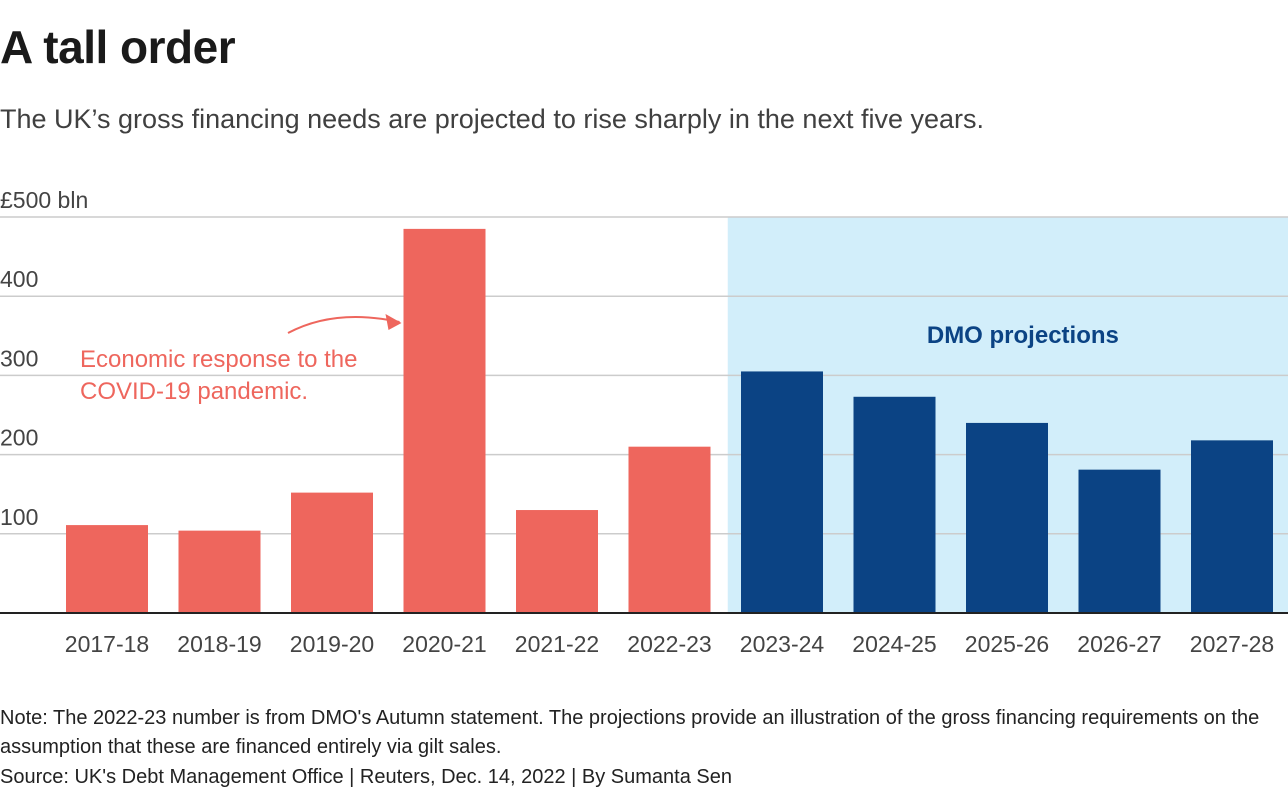 The width and height of the screenshot is (1288, 800). Describe the element at coordinates (894, 644) in the screenshot. I see `x-tick-label: 2024-25` at that location.